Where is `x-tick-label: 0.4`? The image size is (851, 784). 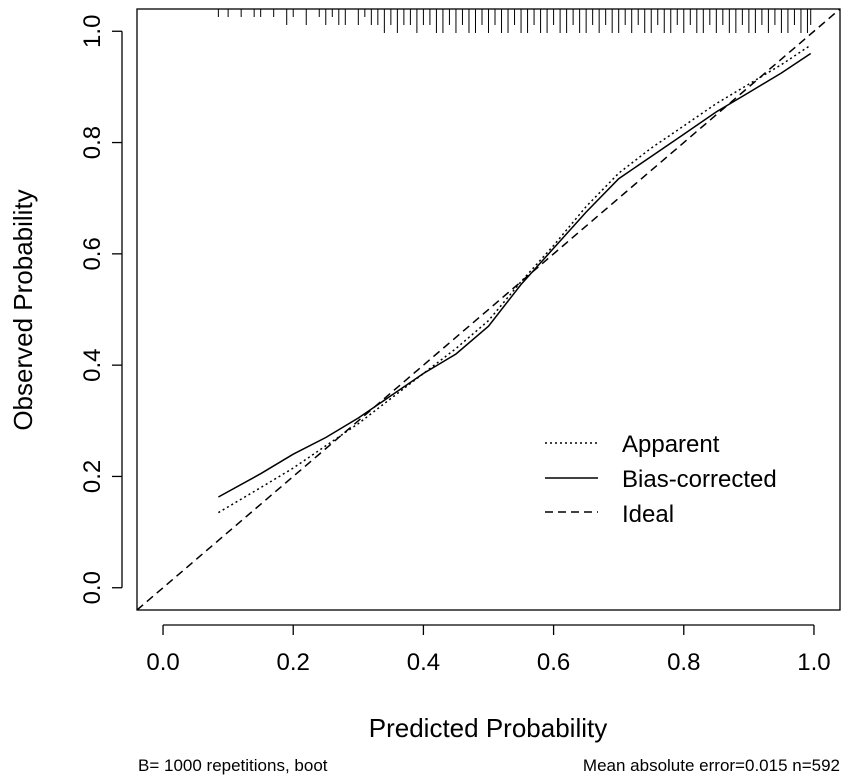 x-tick-label: 0.4 is located at coordinates (423, 662).